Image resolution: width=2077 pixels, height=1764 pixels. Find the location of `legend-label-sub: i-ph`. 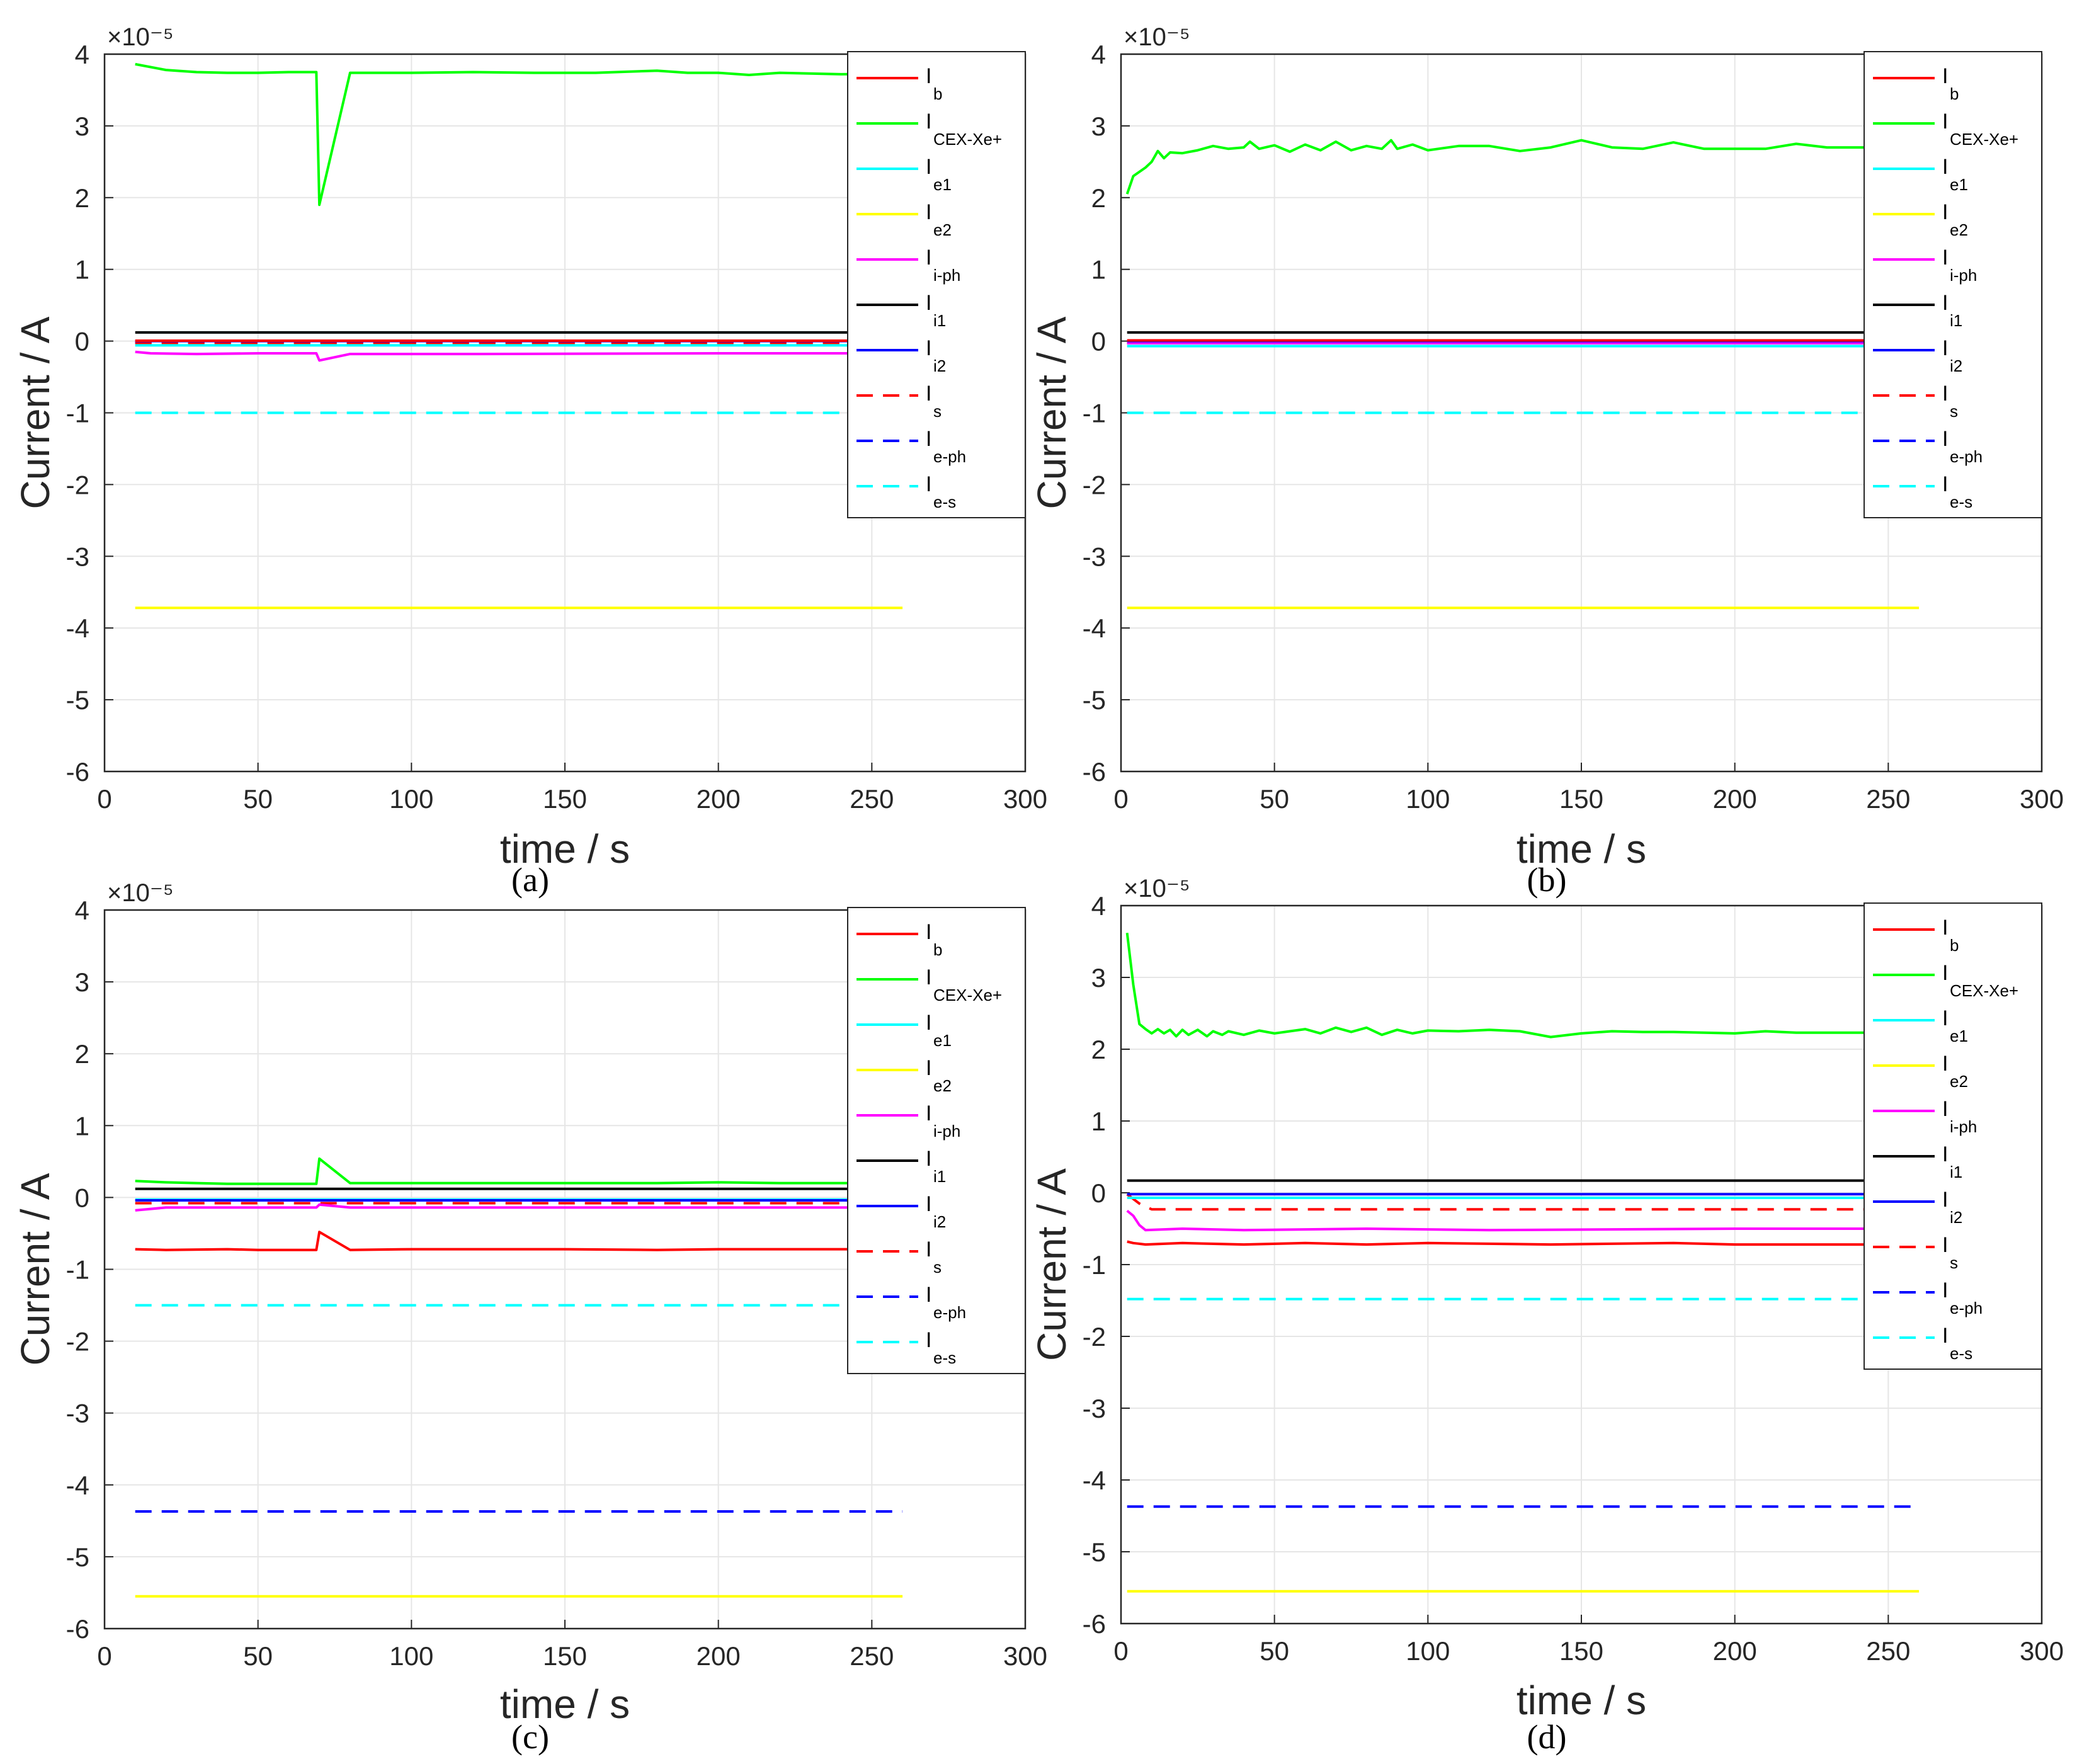

legend-label-sub: i-ph is located at coordinates (946, 275).